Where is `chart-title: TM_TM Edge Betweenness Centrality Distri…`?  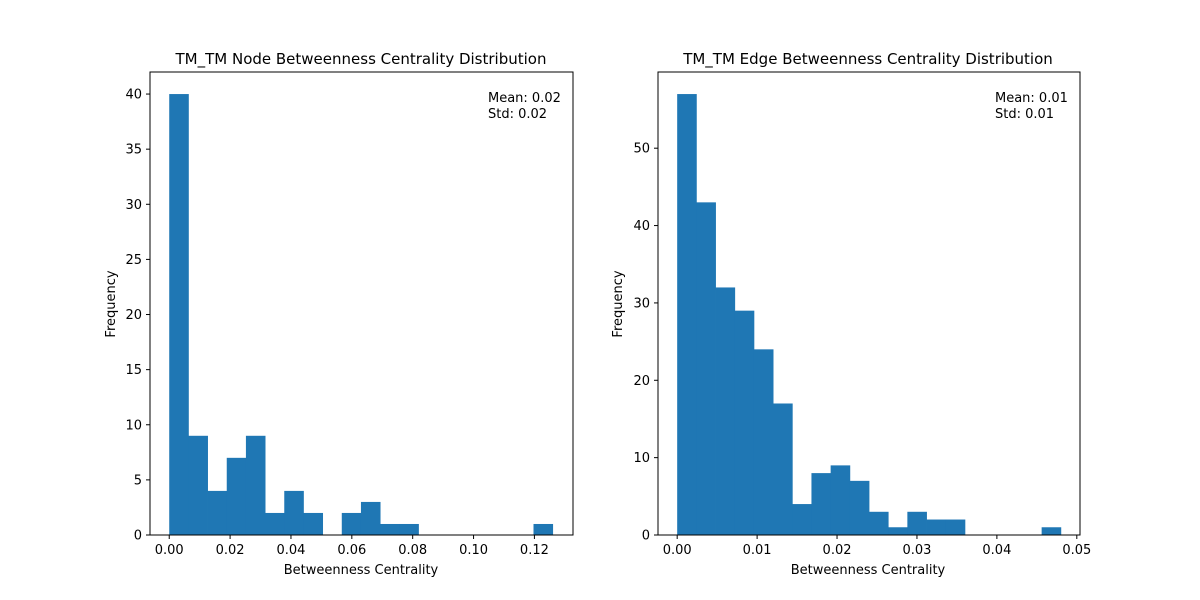
chart-title: TM_TM Edge Betweenness Centrality Distri… is located at coordinates (867, 59).